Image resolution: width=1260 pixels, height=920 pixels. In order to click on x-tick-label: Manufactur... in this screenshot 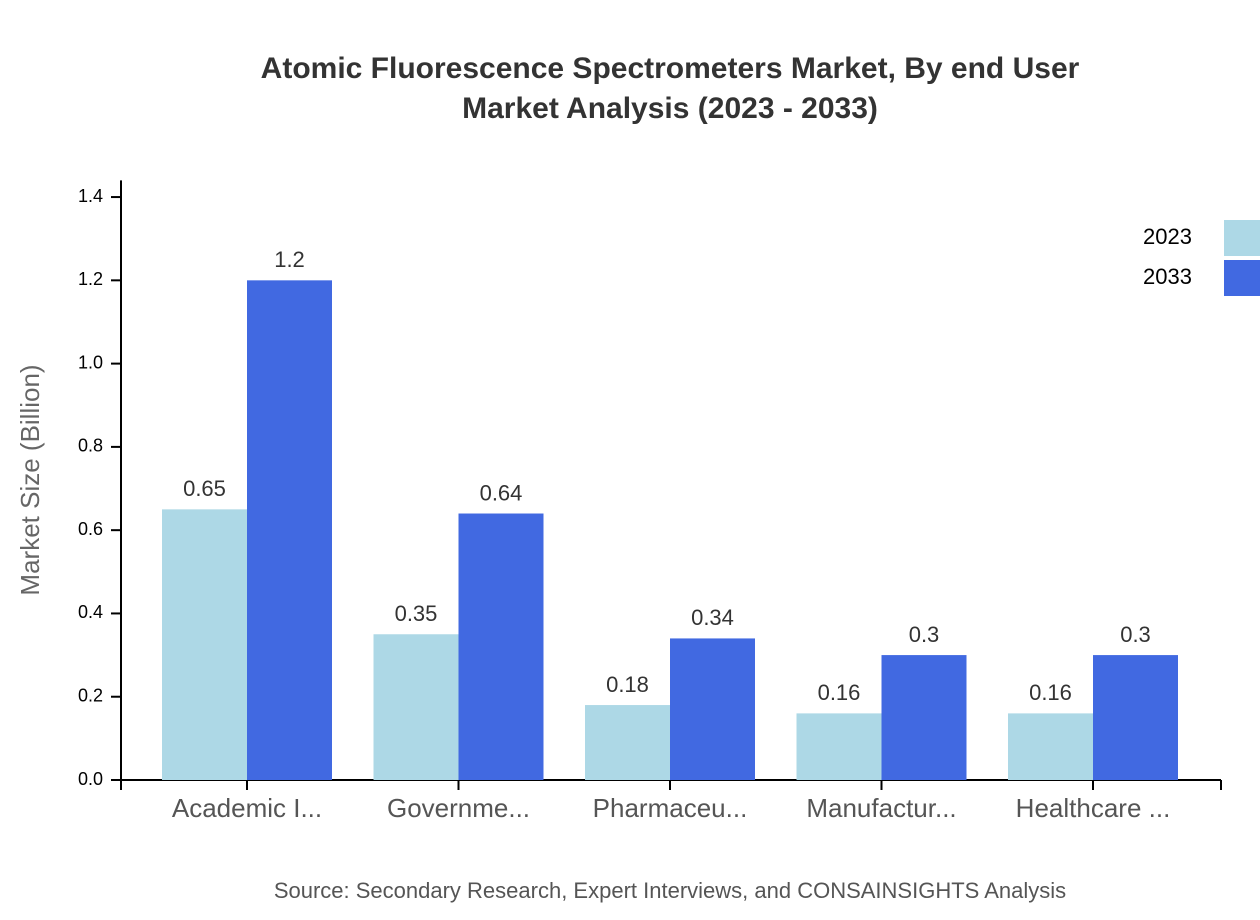, I will do `click(881, 808)`.